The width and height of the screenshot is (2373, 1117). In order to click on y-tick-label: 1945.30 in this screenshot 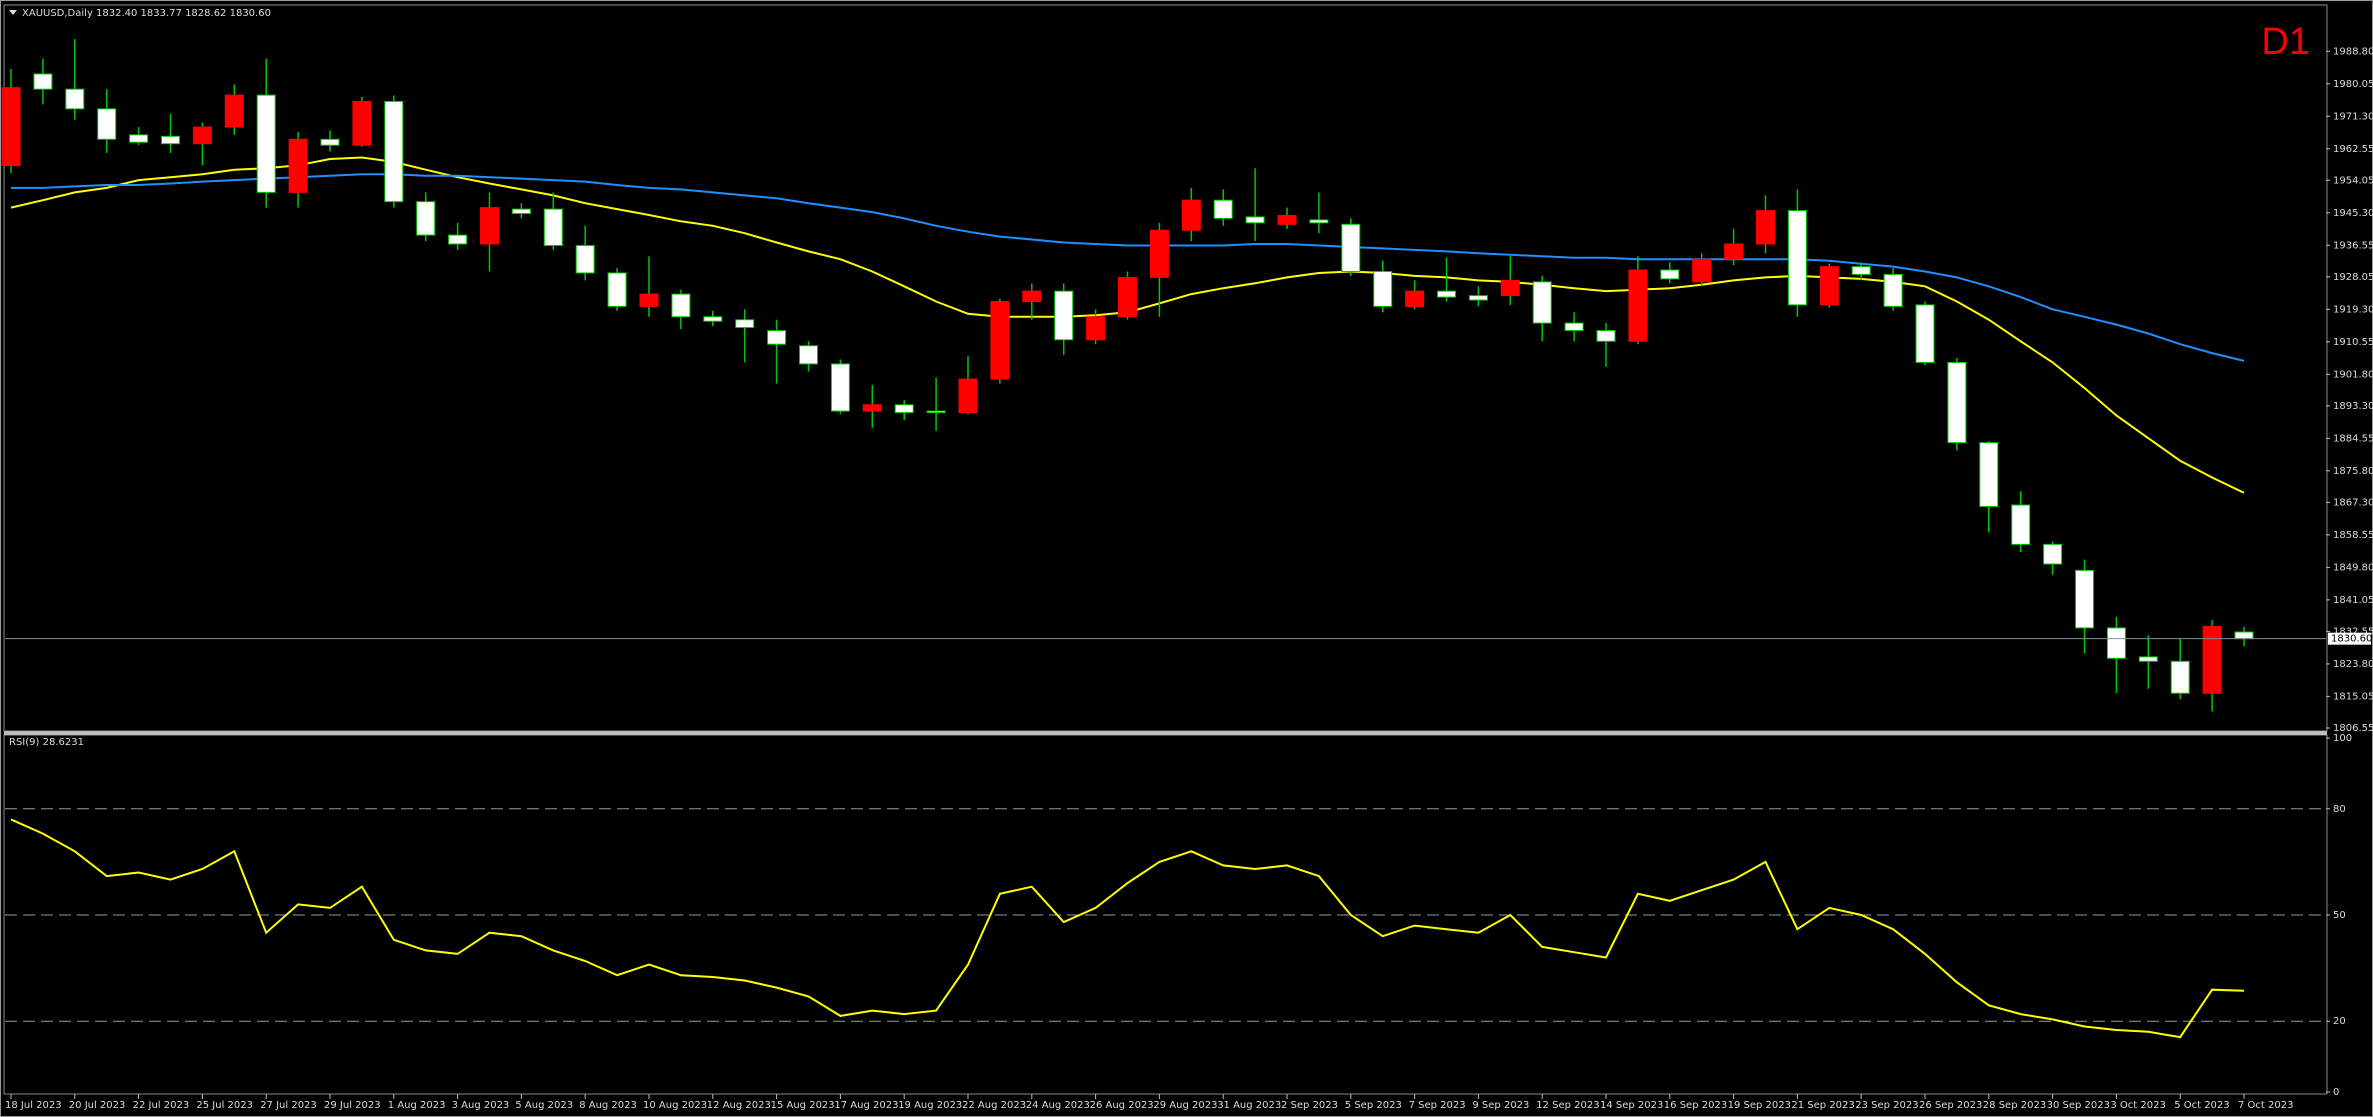, I will do `click(2353, 213)`.